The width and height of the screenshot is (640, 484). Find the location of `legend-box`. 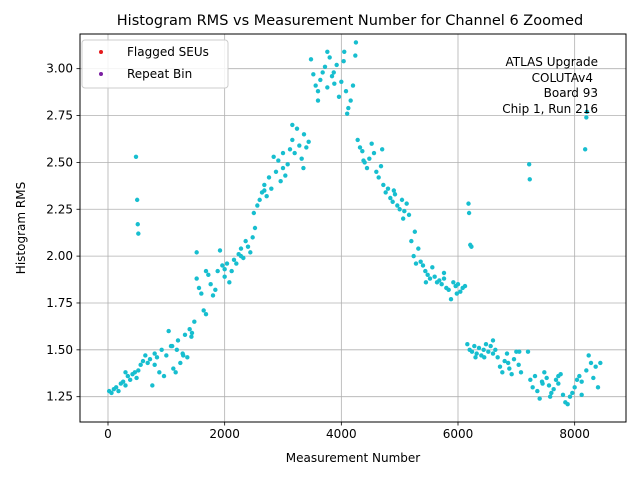

legend-box is located at coordinates (155, 64).